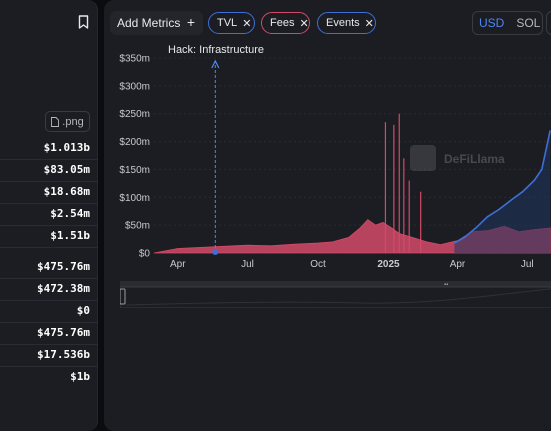  What do you see at coordinates (149, 23) in the screenshot?
I see `add-metrics-label: Add Metrics` at bounding box center [149, 23].